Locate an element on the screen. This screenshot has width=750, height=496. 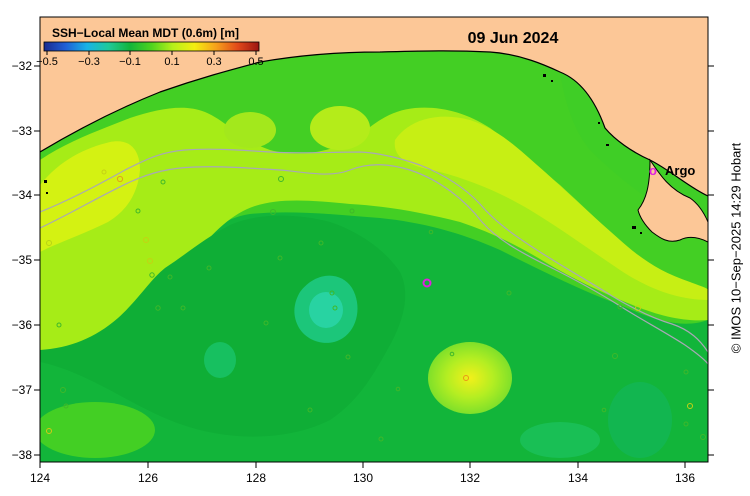
x-tick-label: 134 is located at coordinates (578, 478).